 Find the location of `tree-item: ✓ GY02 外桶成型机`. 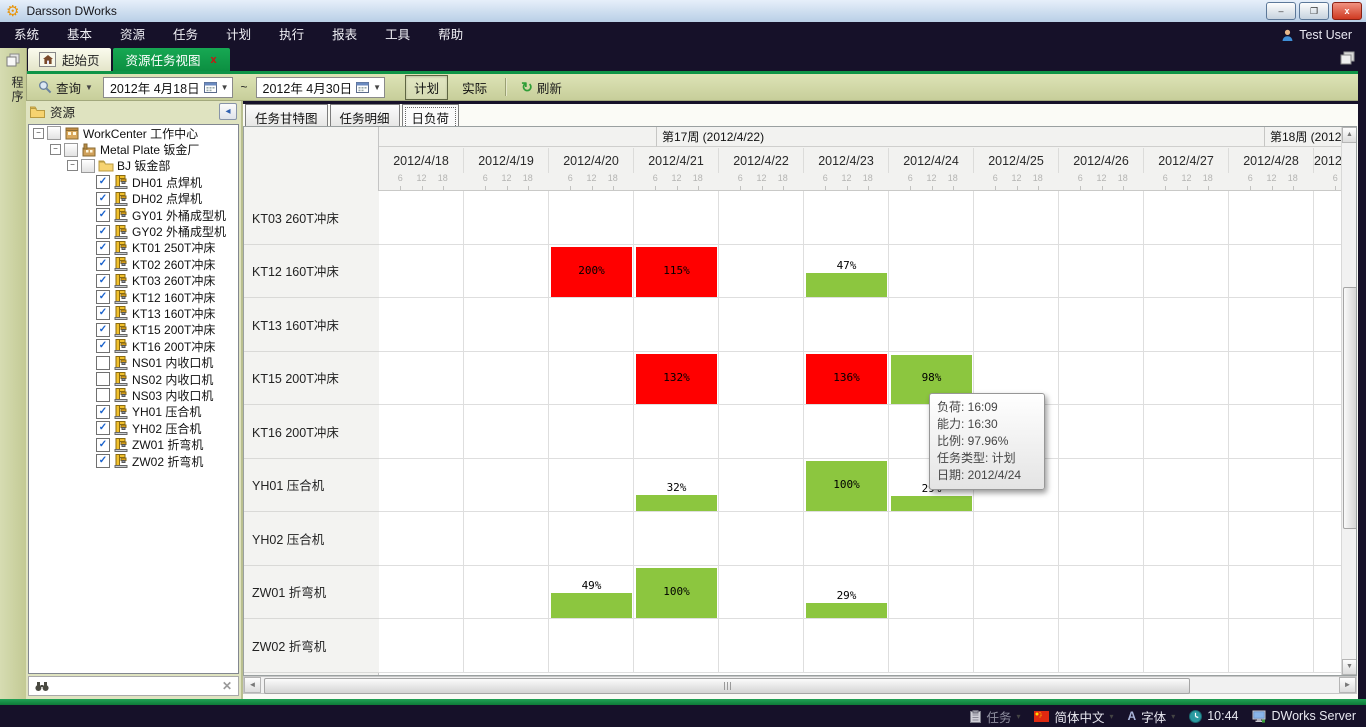

tree-item: ✓ GY02 外桶成型机 is located at coordinates (133, 231).